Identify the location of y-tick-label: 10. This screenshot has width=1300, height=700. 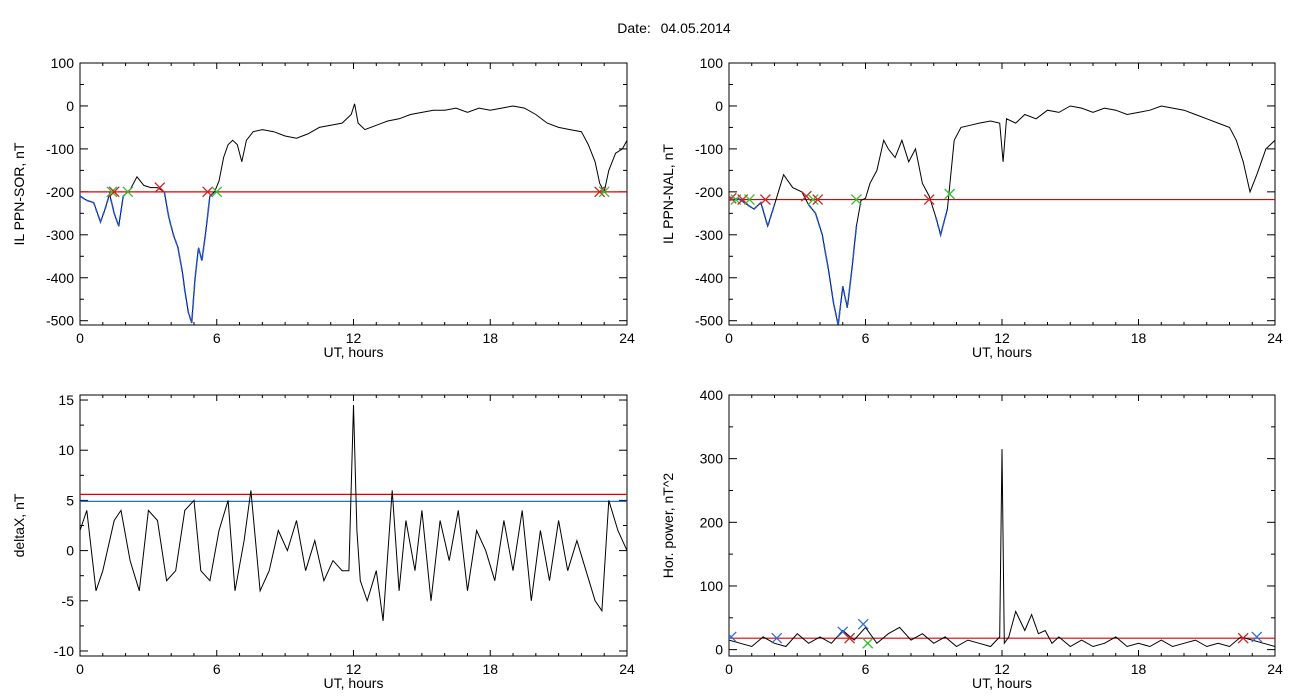
(66, 450).